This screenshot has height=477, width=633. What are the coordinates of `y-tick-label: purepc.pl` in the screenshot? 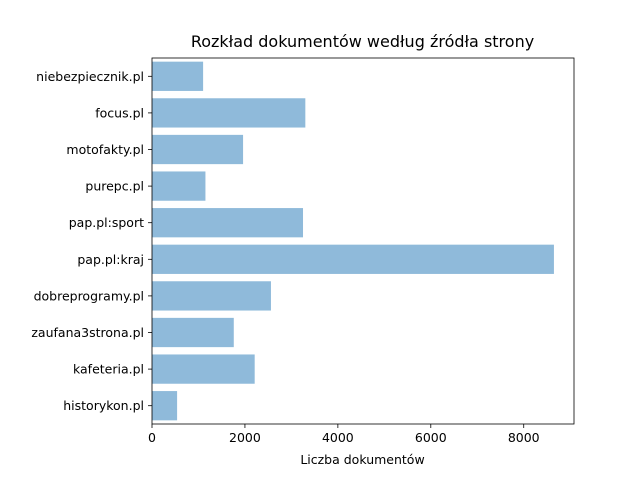 It's located at (114, 186).